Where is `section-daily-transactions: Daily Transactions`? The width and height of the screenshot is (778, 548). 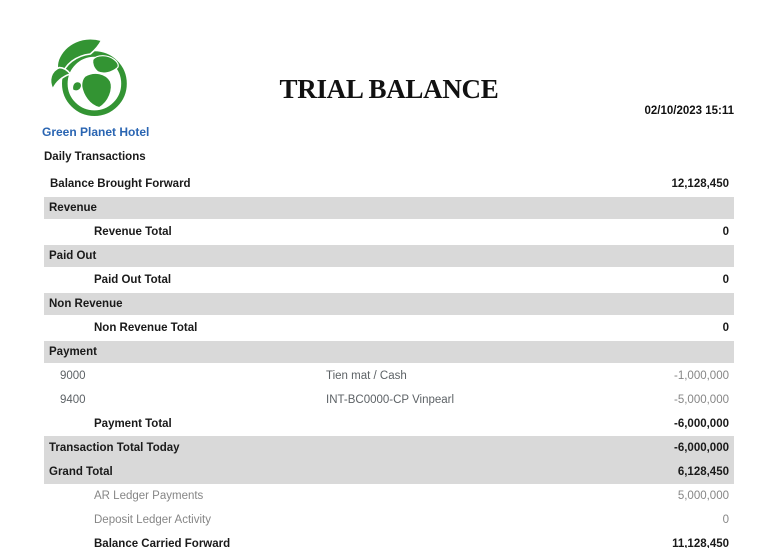 section-daily-transactions: Daily Transactions is located at coordinates (95, 157).